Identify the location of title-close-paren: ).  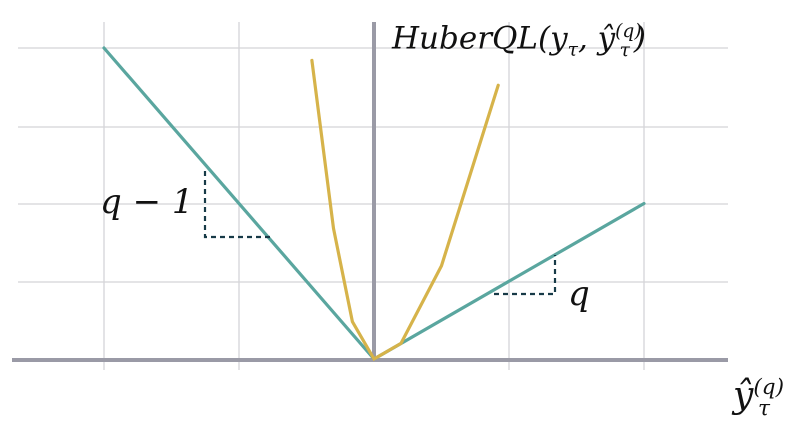
(639, 38).